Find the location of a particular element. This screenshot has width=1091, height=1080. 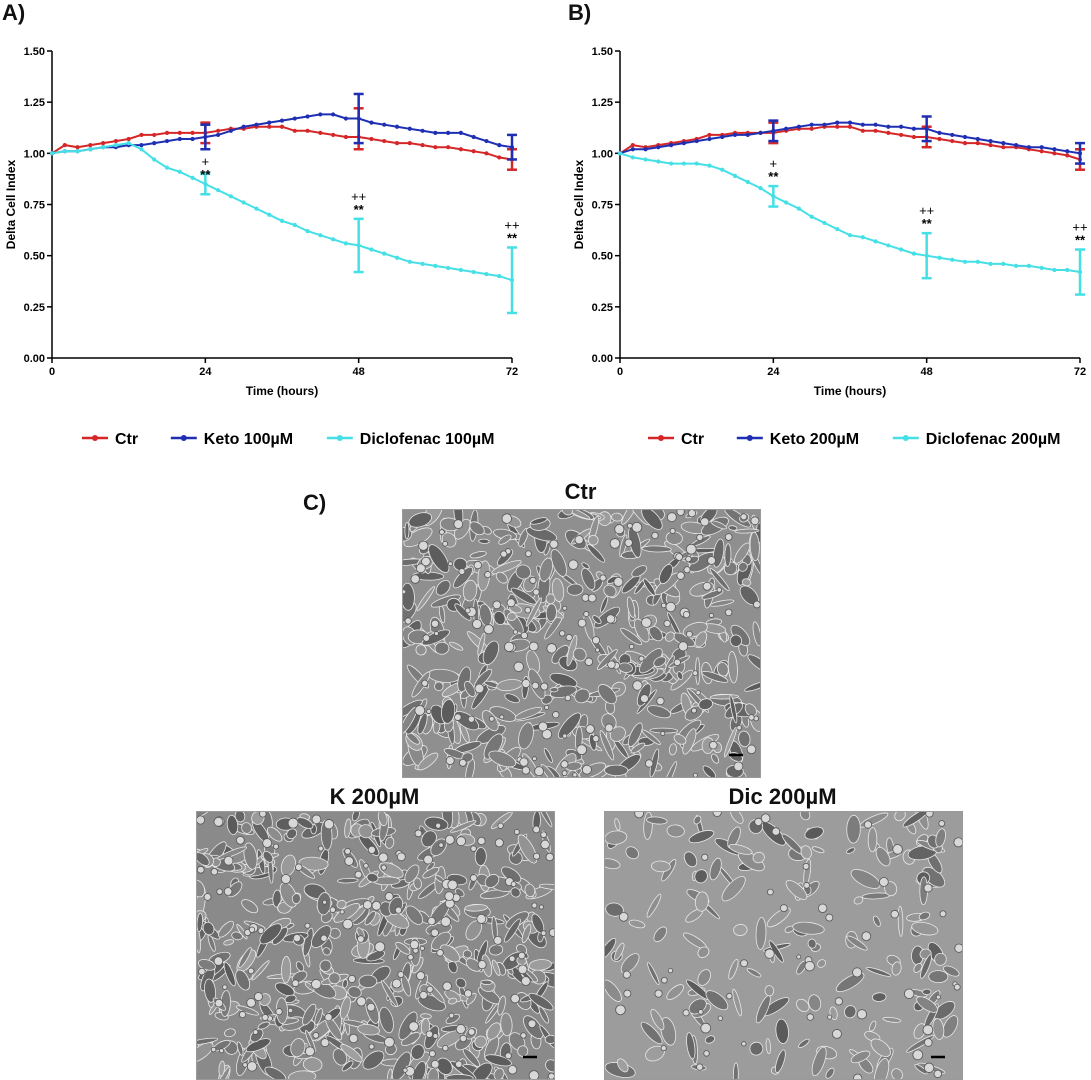

chart-b-annotation-plus: ++ is located at coordinates (926, 210).